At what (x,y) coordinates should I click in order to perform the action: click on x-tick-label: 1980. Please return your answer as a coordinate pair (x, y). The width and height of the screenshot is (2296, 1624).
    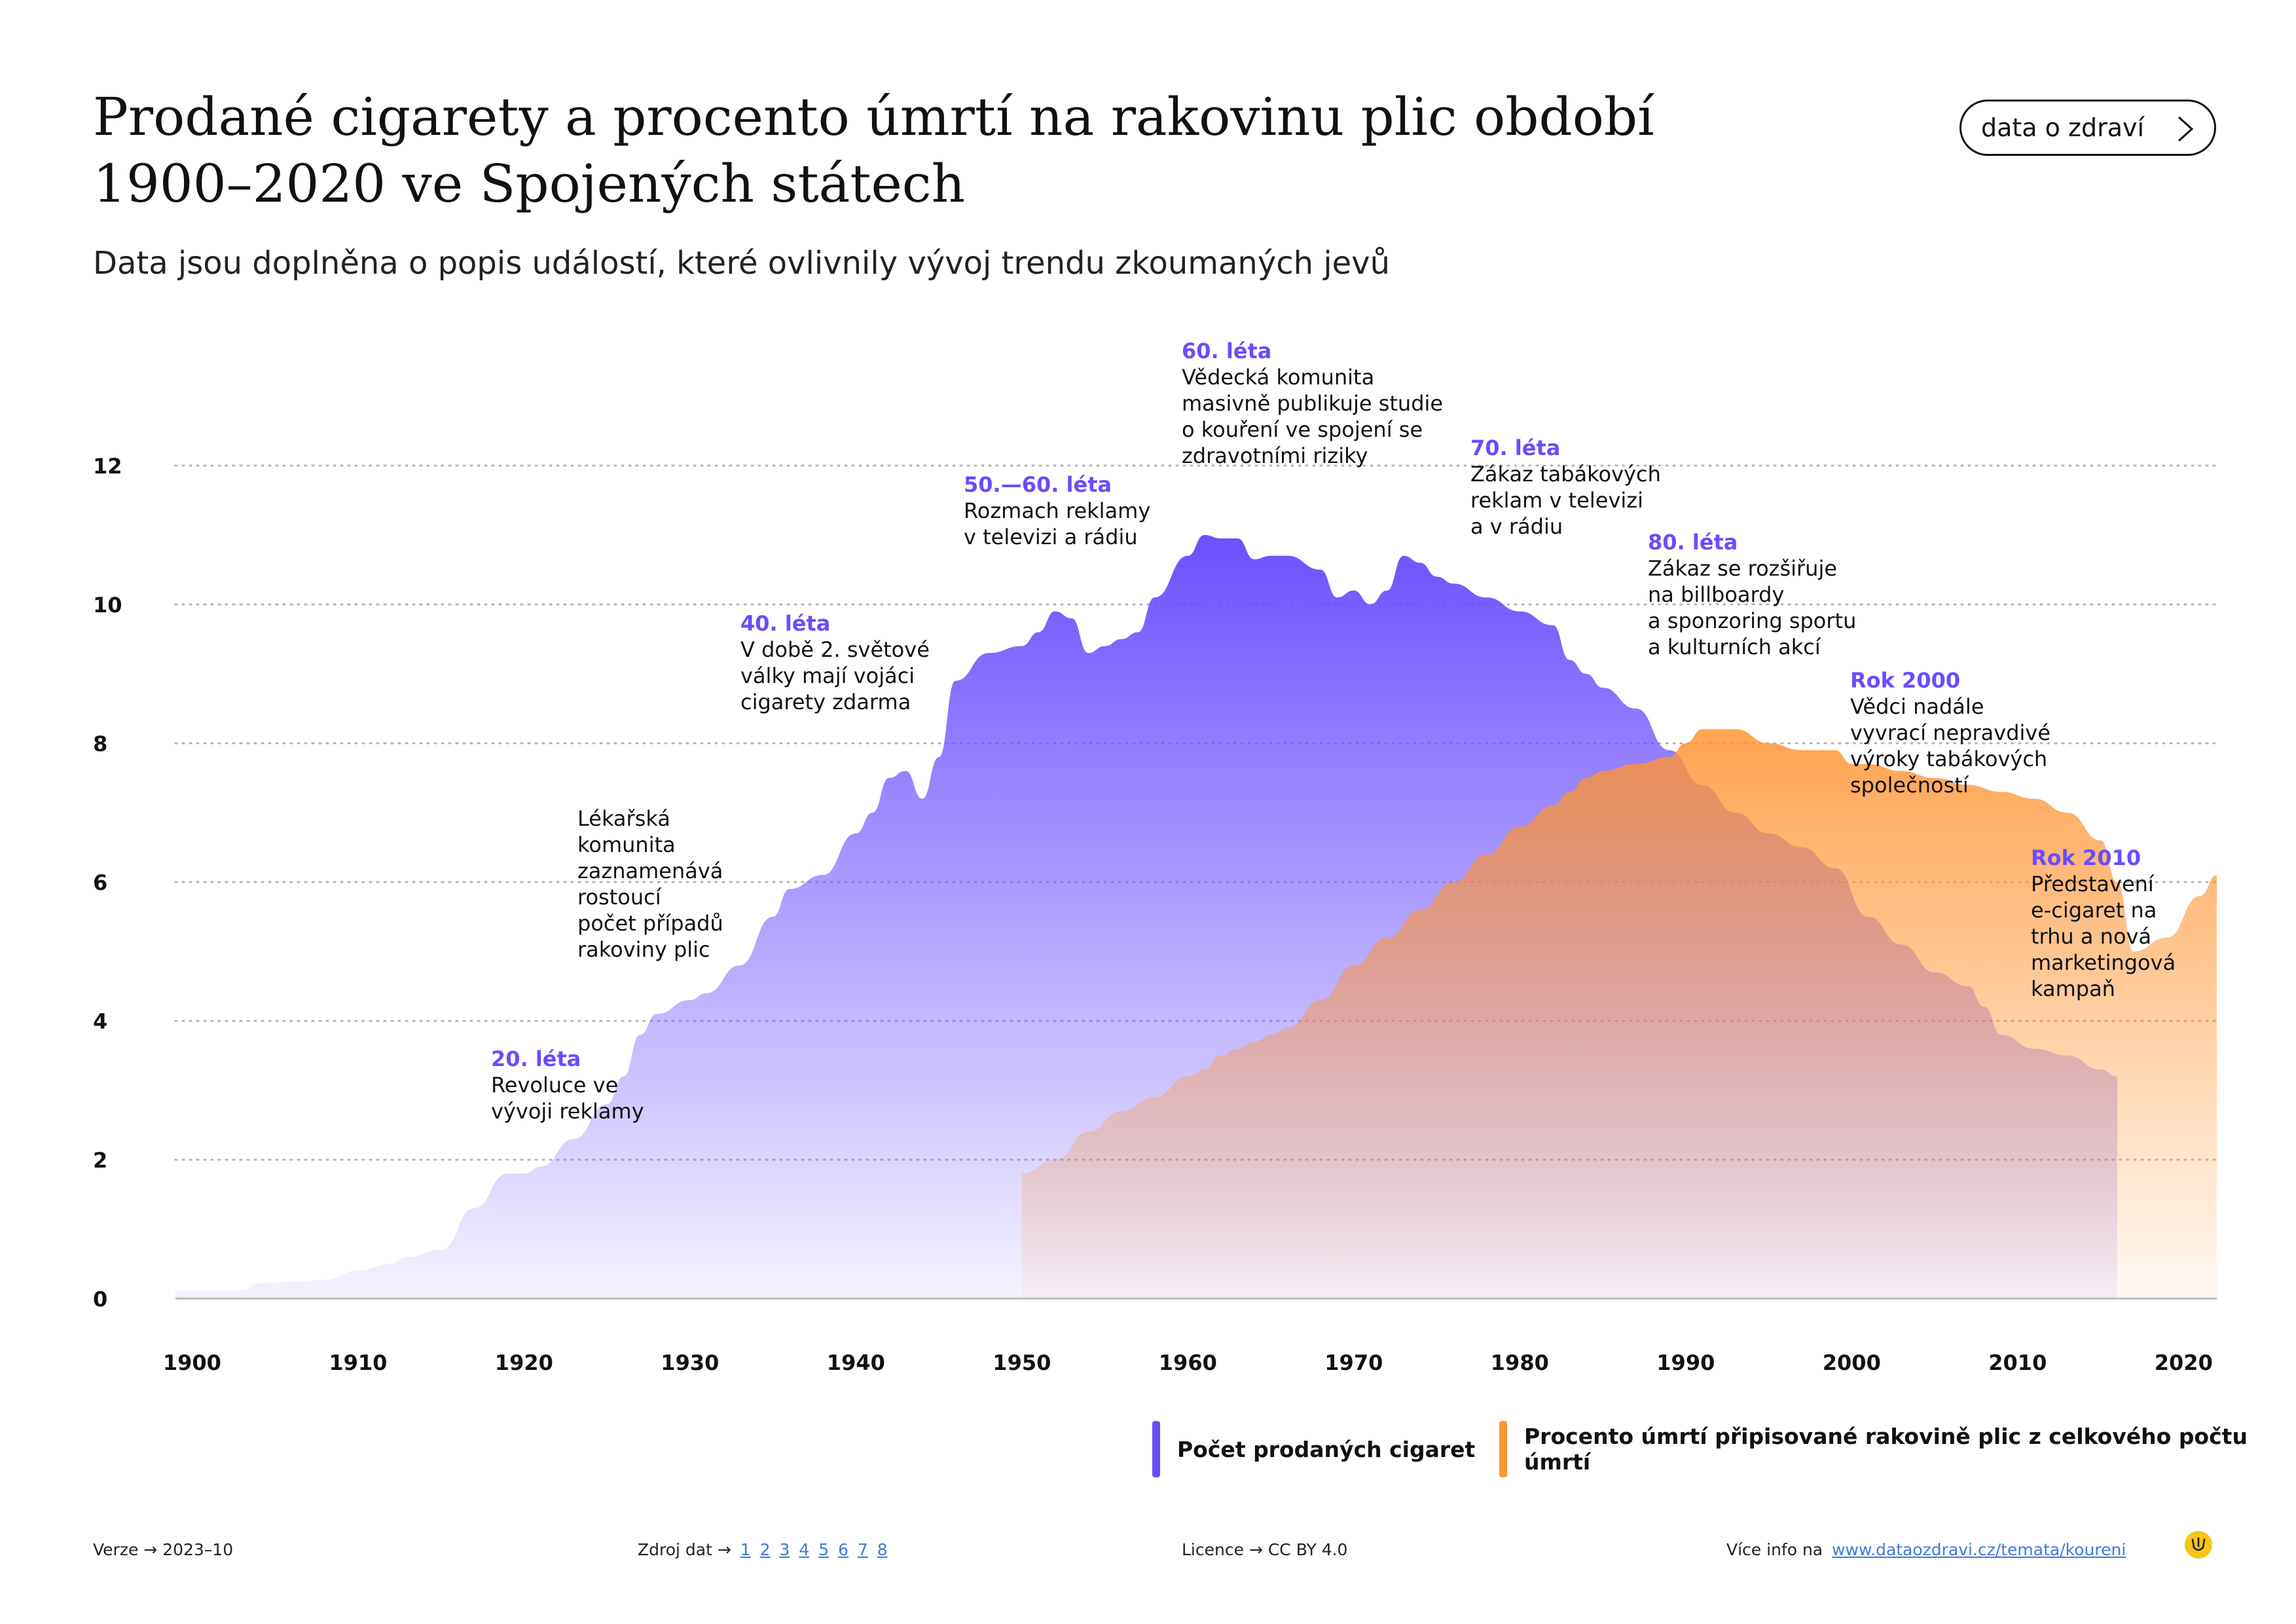
    Looking at the image, I should click on (1520, 1362).